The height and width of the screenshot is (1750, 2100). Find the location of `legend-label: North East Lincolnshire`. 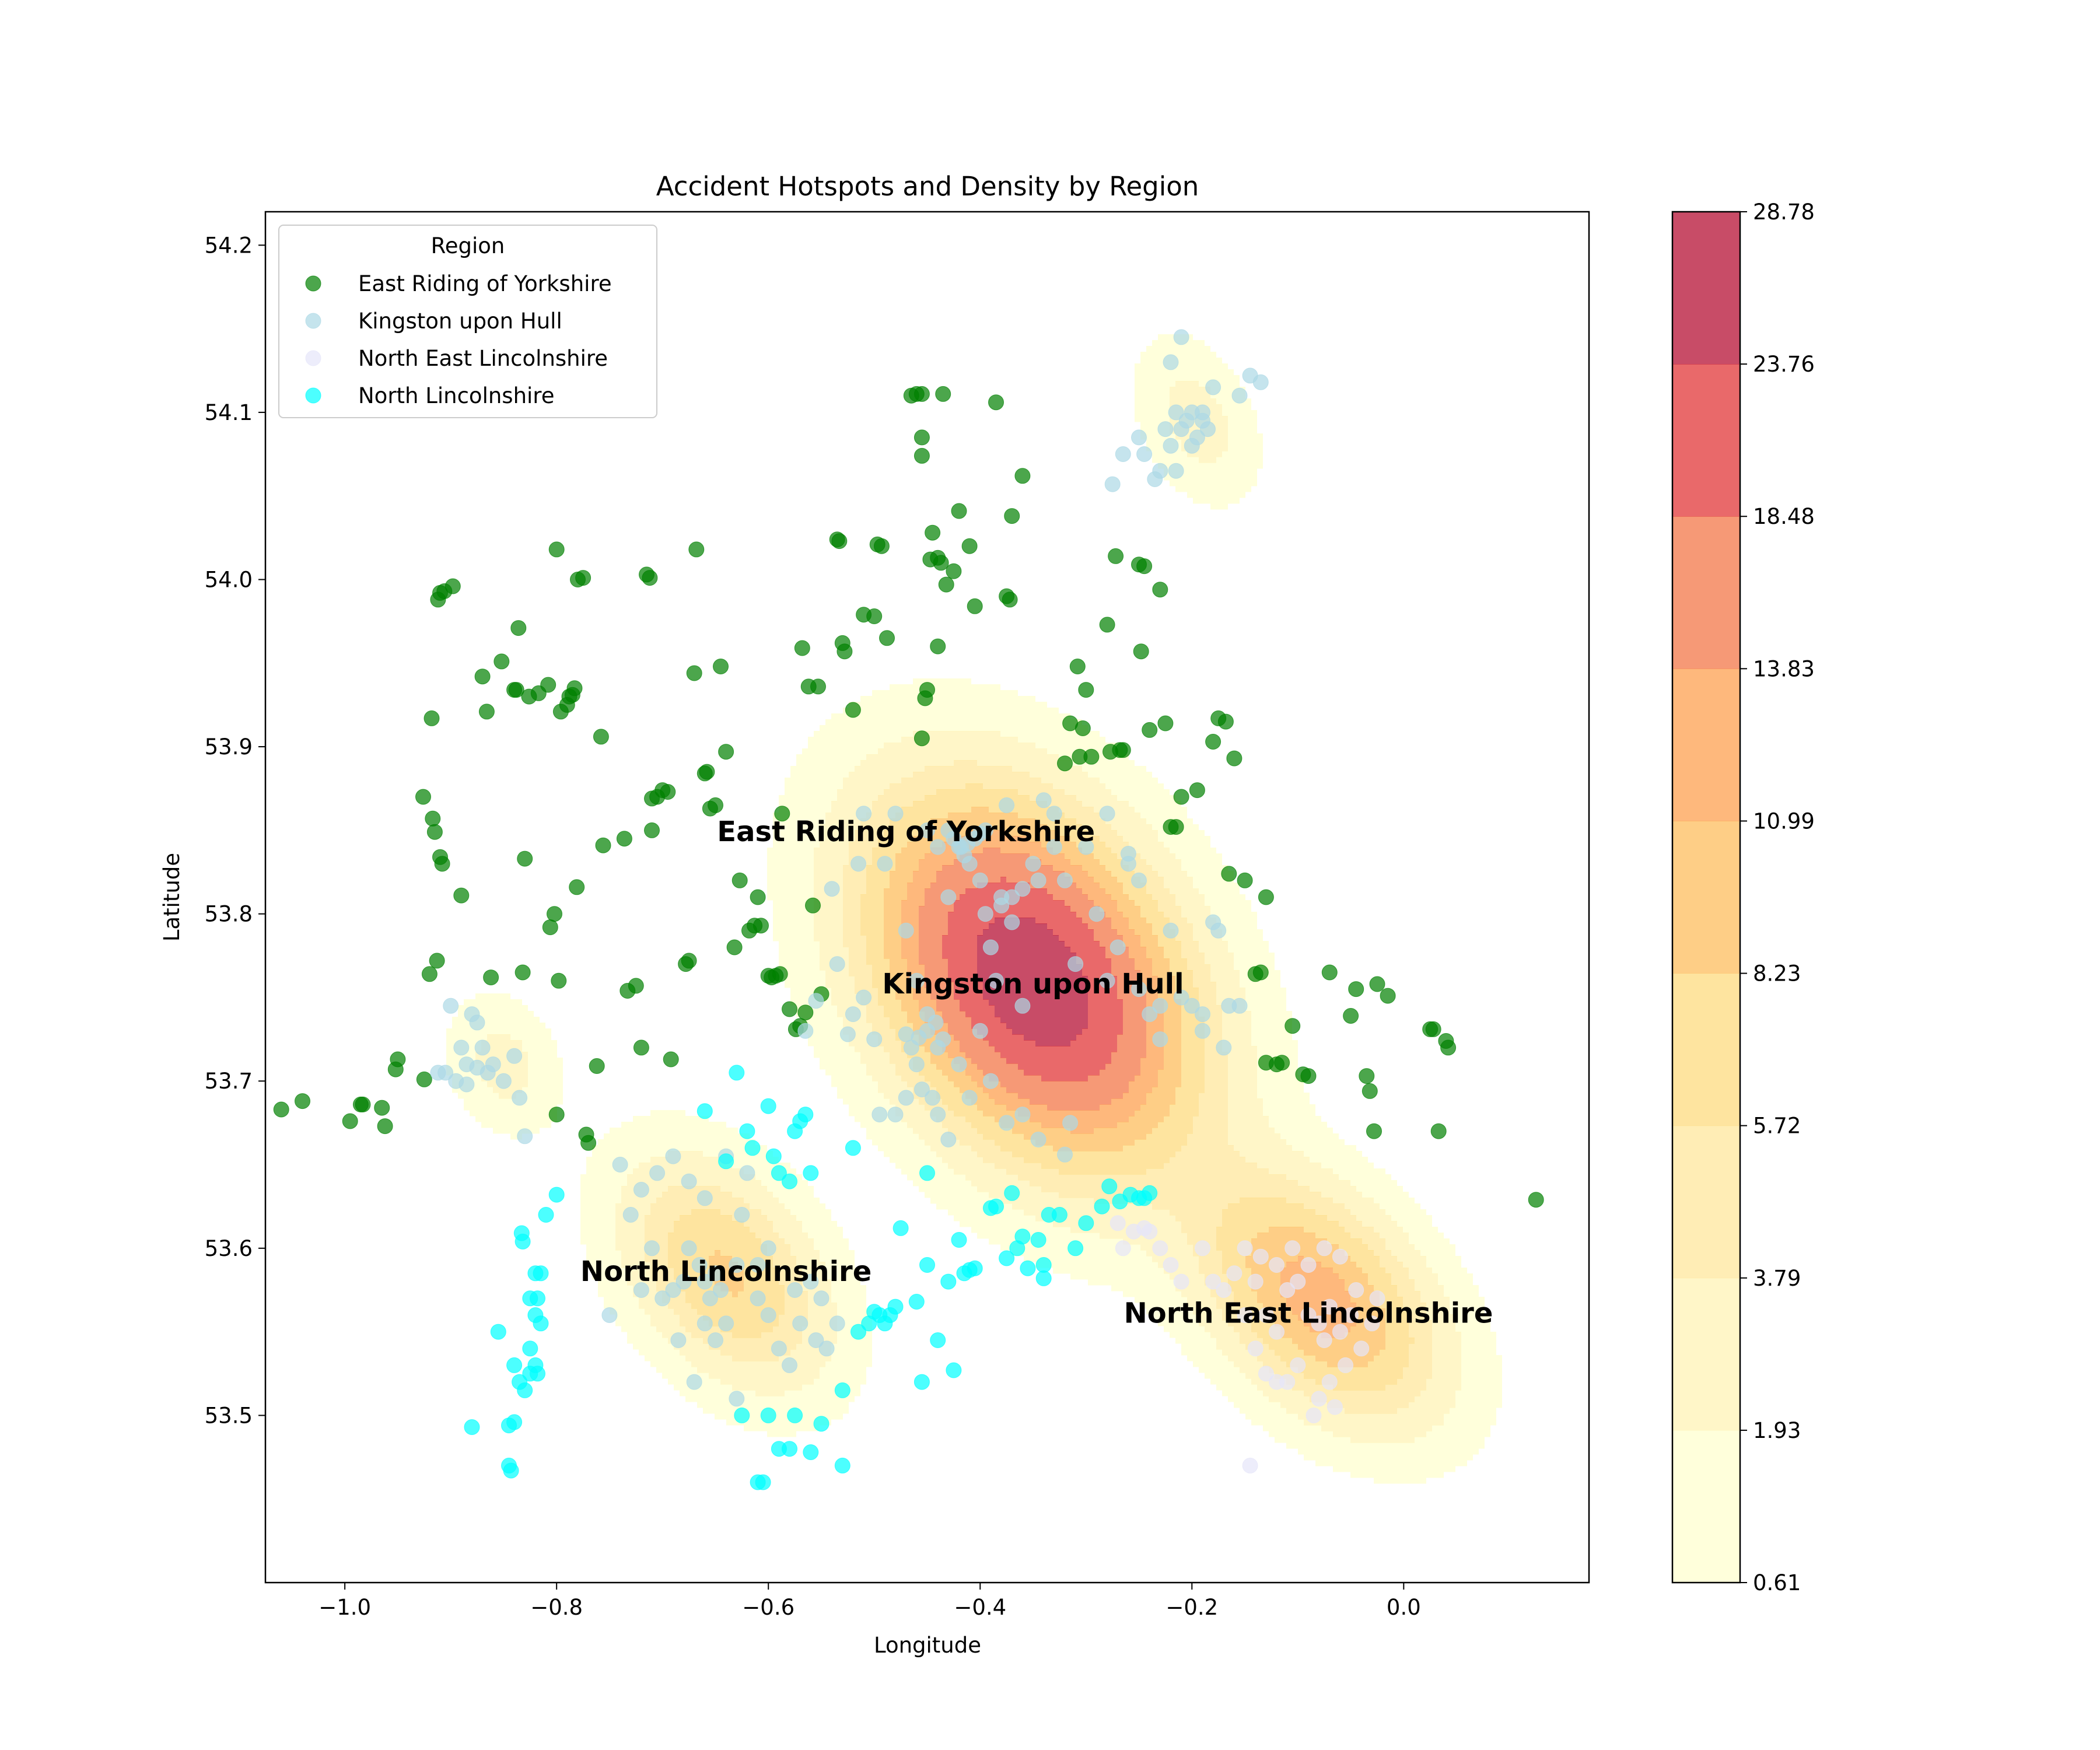

legend-label: North East Lincolnshire is located at coordinates (483, 358).